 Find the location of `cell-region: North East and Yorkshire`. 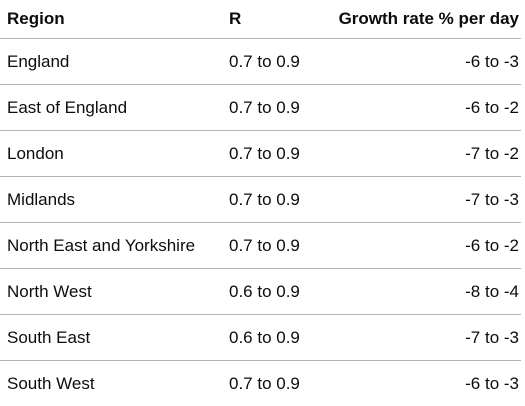

cell-region: North East and Yorkshire is located at coordinates (111, 245).